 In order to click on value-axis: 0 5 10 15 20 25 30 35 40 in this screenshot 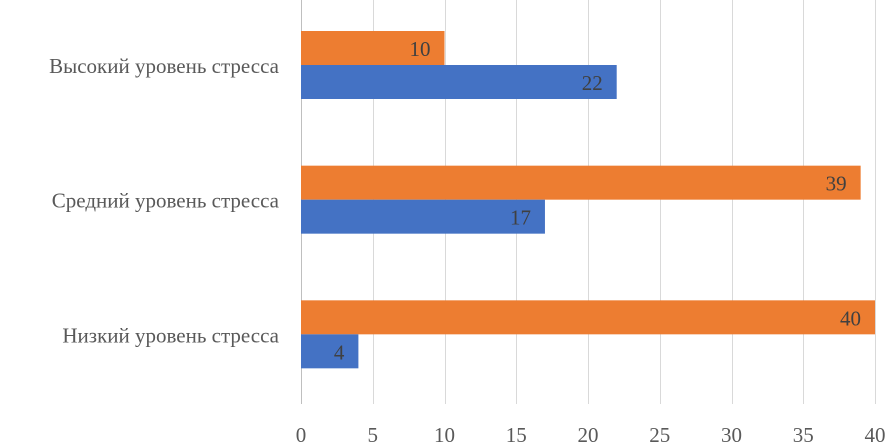, I will do `click(591, 433)`.